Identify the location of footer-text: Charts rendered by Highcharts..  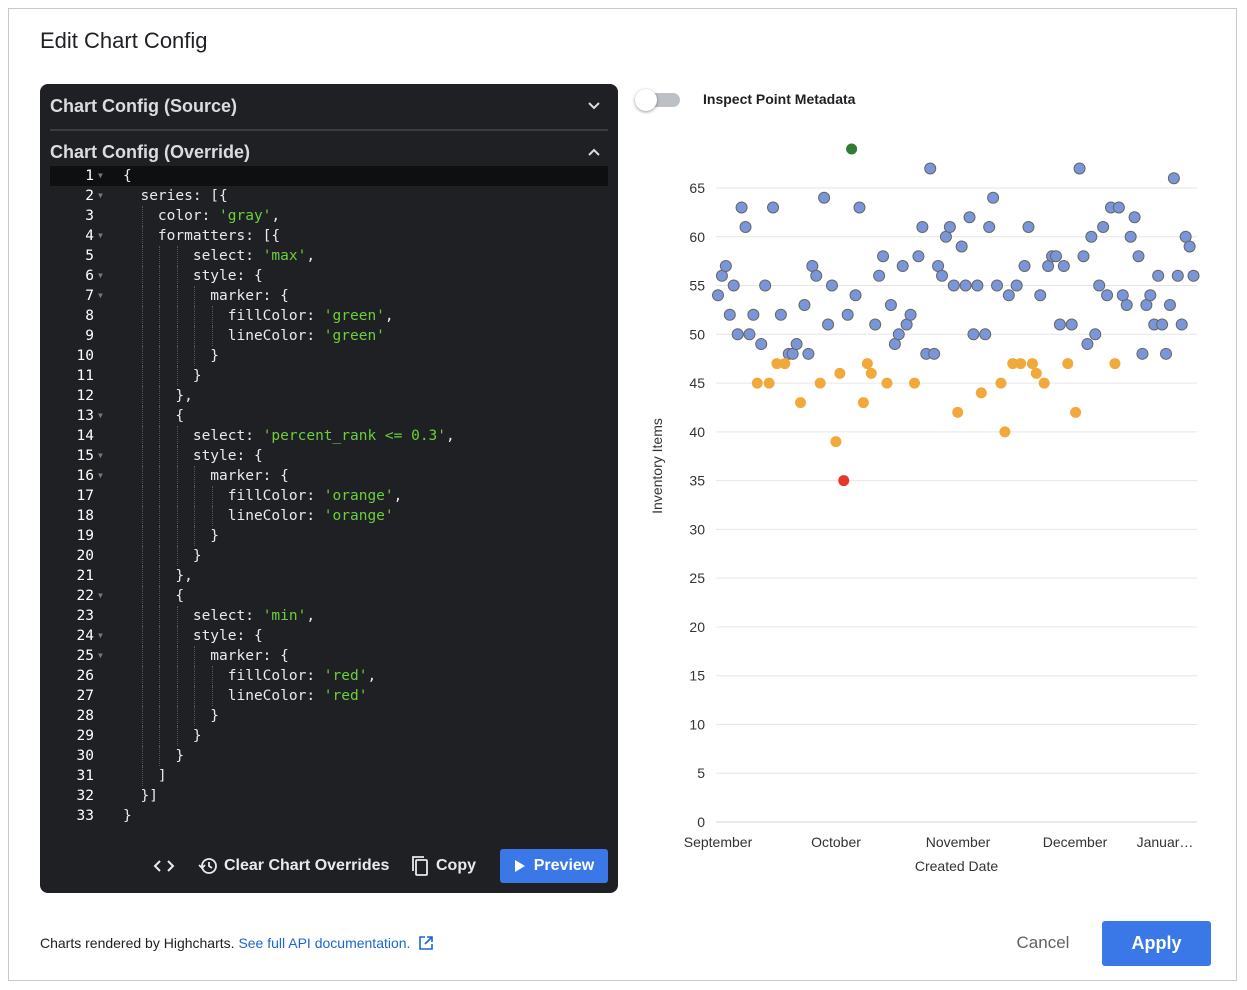
(137, 943).